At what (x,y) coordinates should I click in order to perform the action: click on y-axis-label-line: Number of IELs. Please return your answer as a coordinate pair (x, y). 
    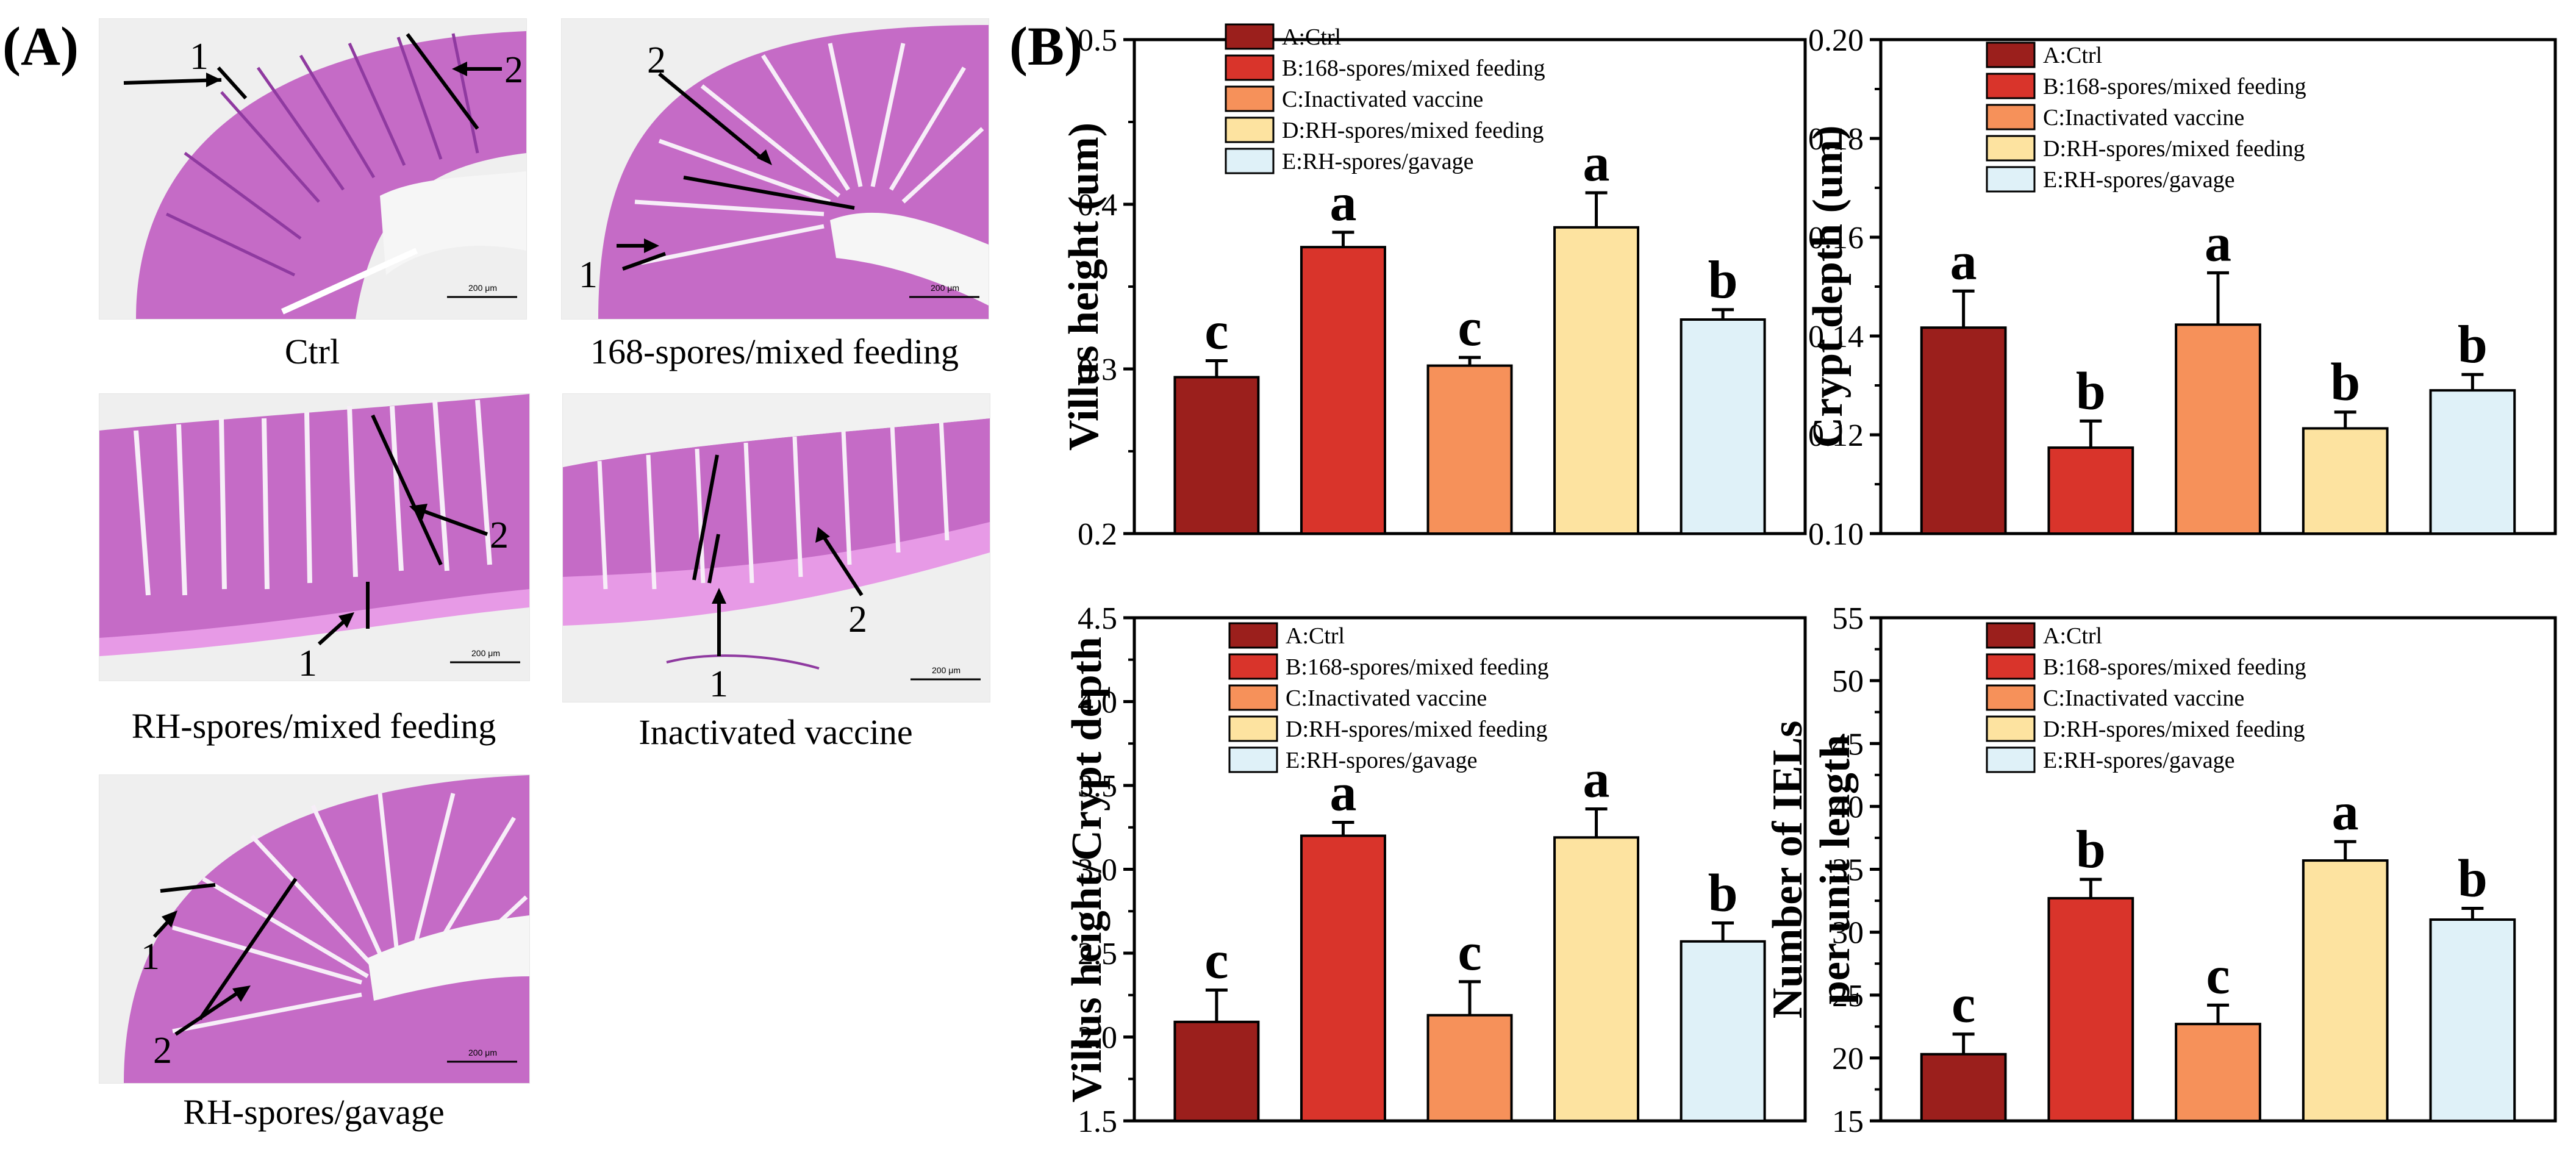
    Looking at the image, I should click on (1787, 870).